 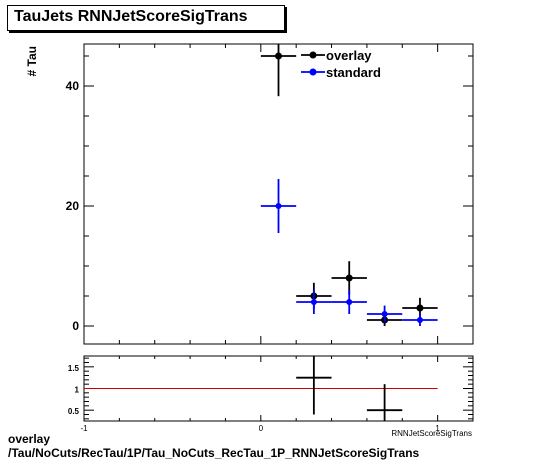 I want to click on main-y-tick-label: 40, so click(x=73, y=86).